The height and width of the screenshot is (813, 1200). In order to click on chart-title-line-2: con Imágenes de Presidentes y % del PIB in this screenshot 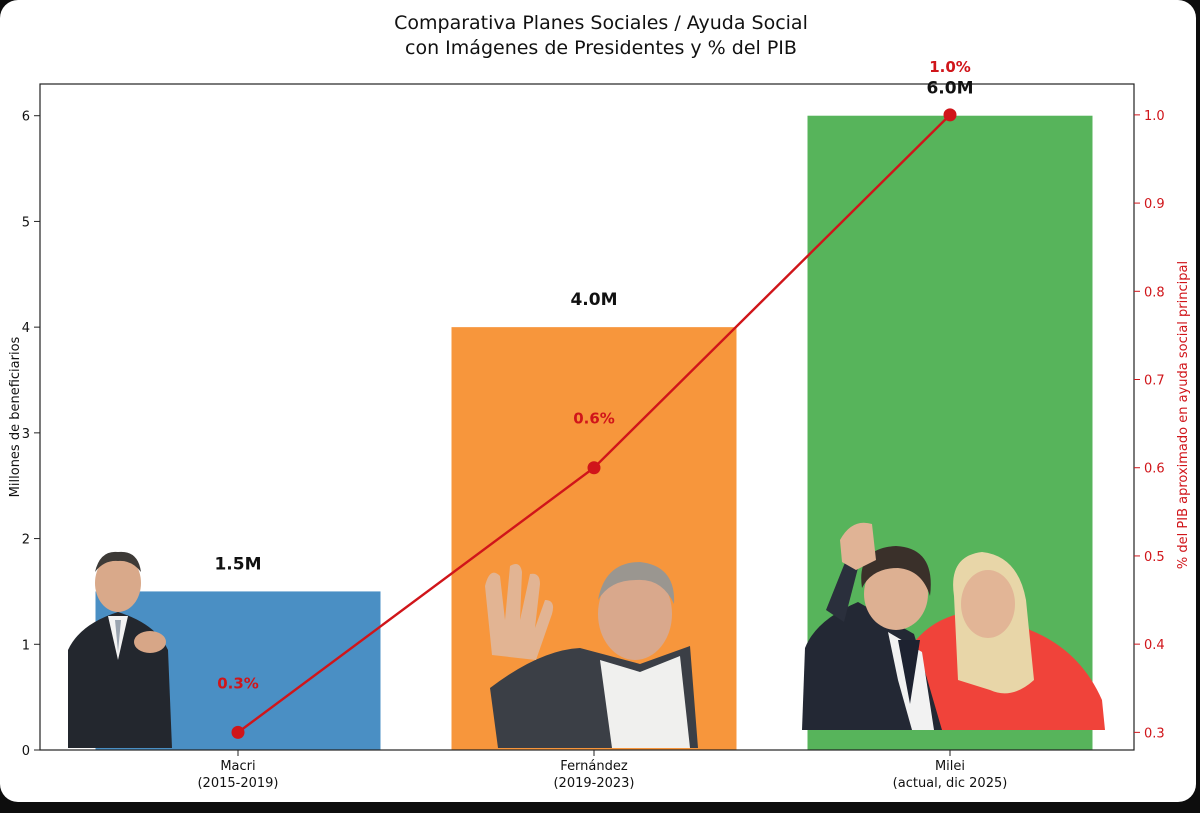, I will do `click(601, 48)`.